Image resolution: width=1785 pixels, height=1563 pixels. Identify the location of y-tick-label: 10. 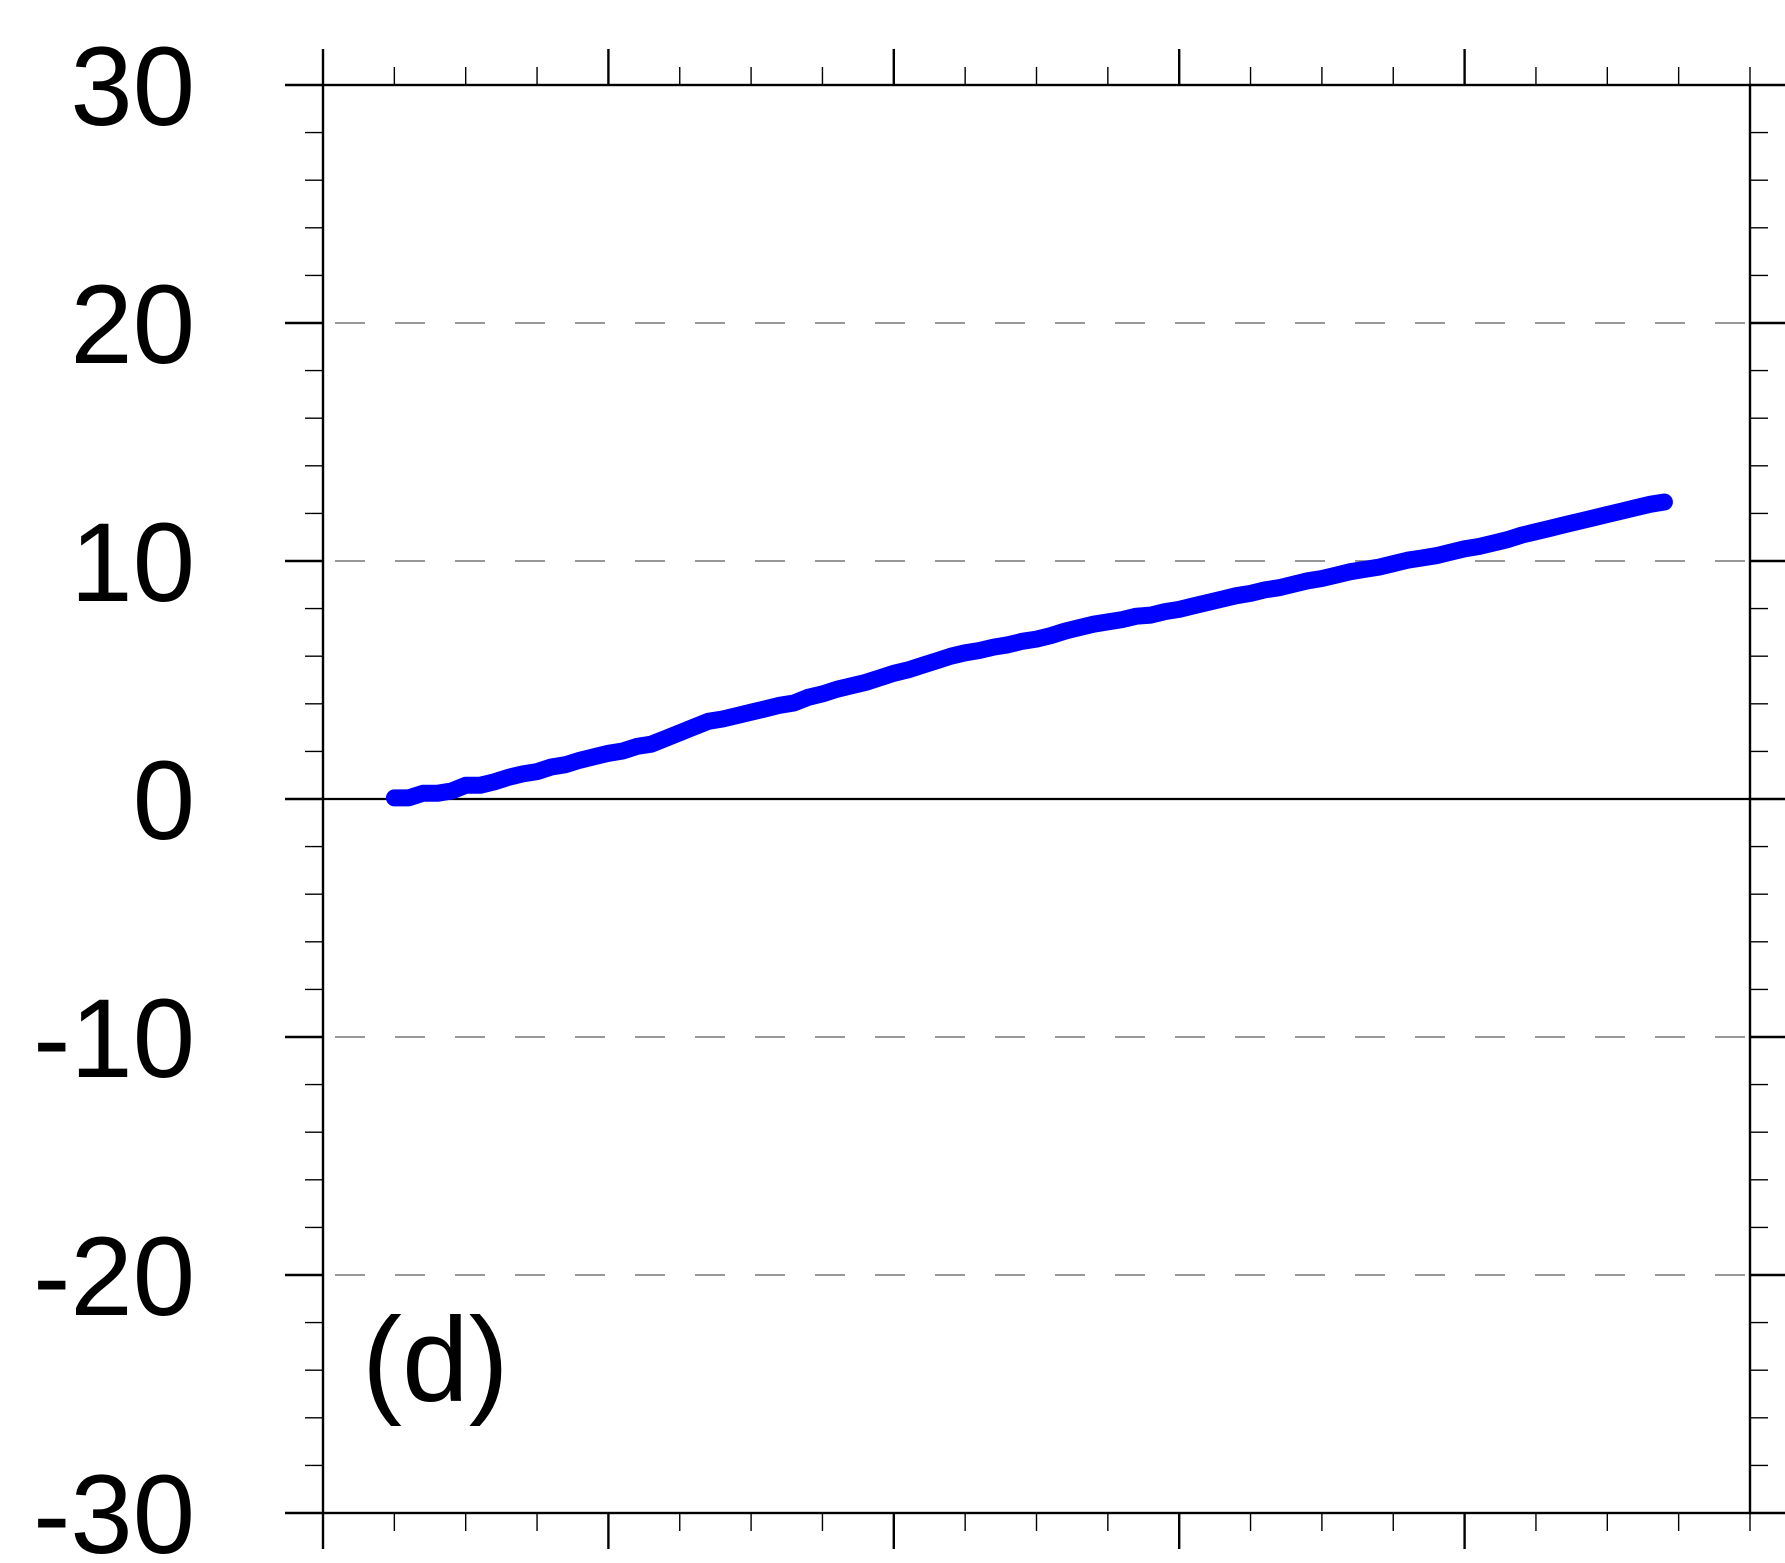
(132, 562).